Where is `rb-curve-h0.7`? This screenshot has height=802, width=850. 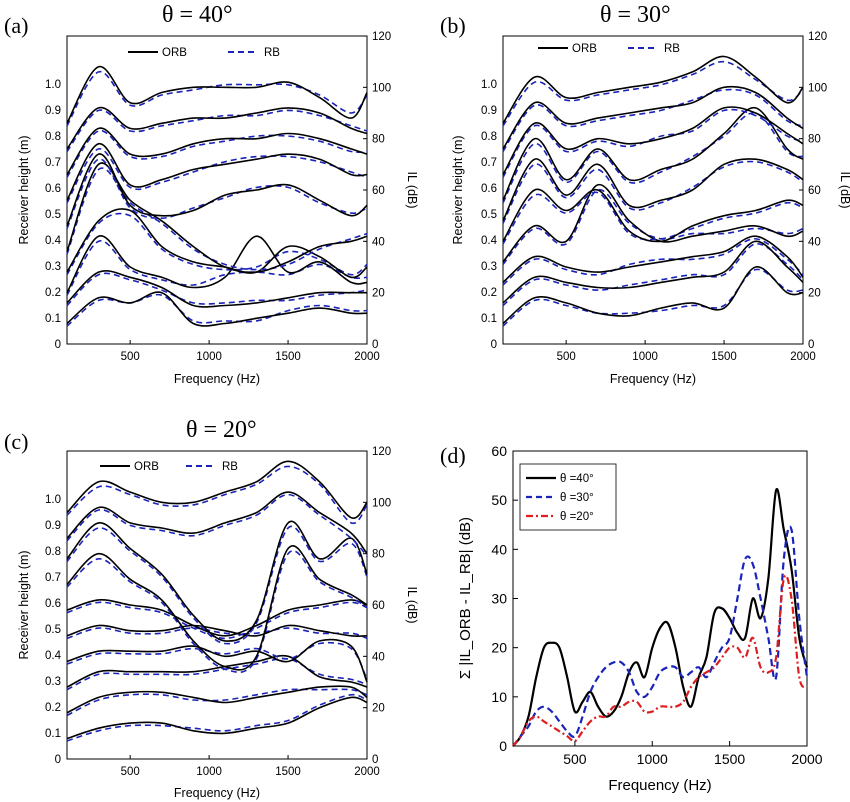 rb-curve-h0.7 is located at coordinates (217, 611).